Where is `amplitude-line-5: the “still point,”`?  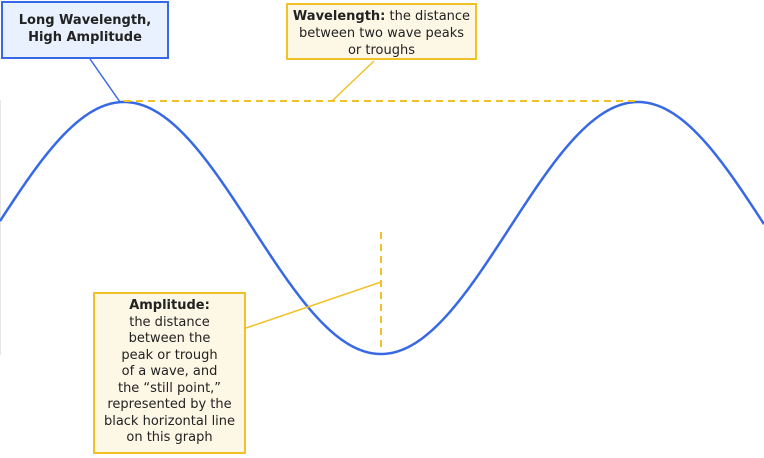
amplitude-line-5: the “still point,” is located at coordinates (169, 388).